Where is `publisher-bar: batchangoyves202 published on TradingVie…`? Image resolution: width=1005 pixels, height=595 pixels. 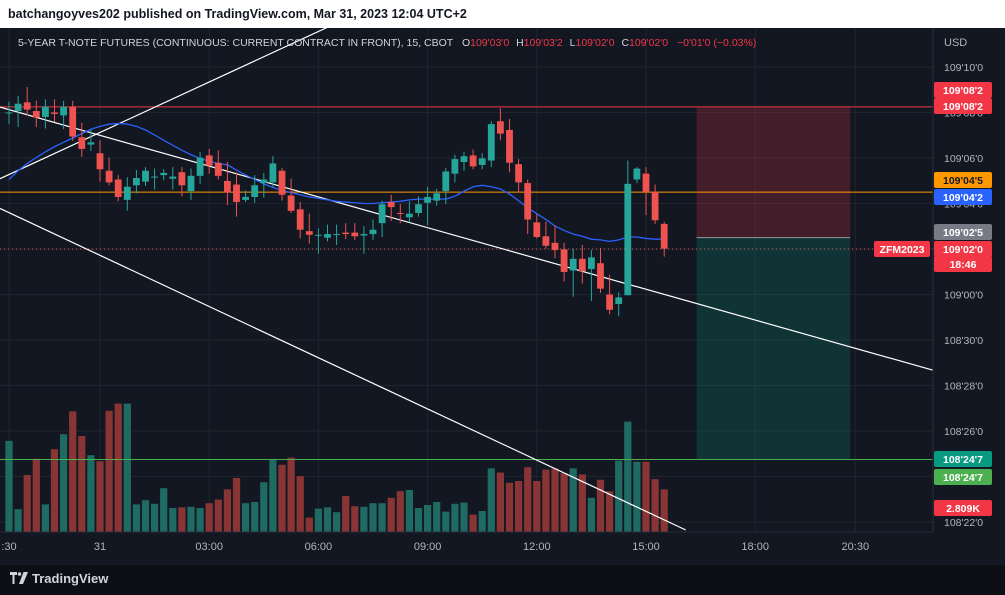 publisher-bar: batchangoyves202 published on TradingVie… is located at coordinates (502, 14).